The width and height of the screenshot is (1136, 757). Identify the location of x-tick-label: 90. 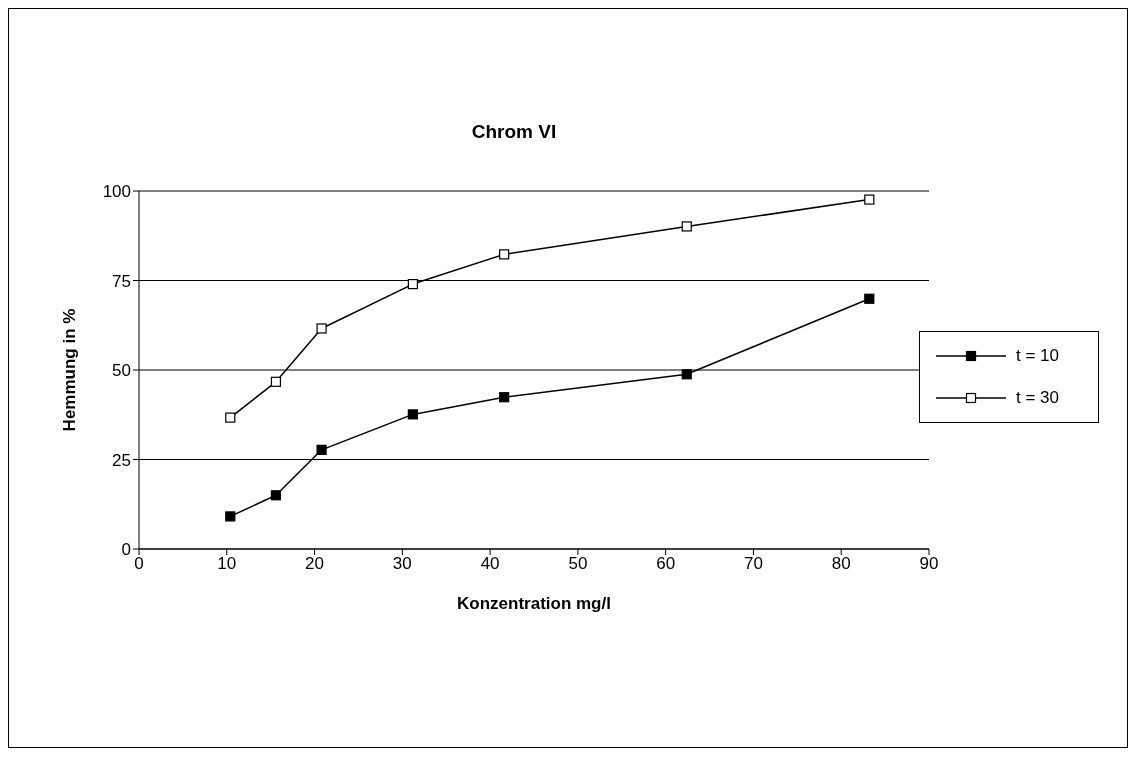
(929, 564).